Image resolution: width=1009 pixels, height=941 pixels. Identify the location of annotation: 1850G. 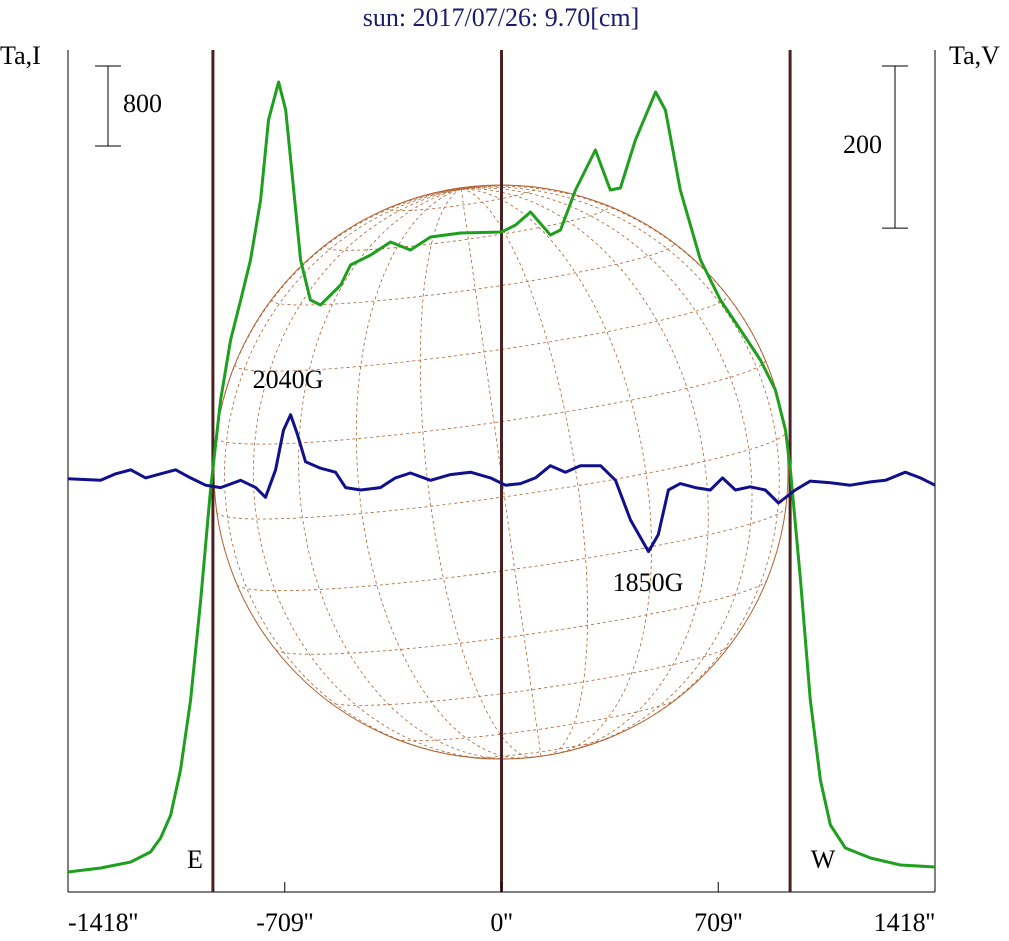
(648, 582).